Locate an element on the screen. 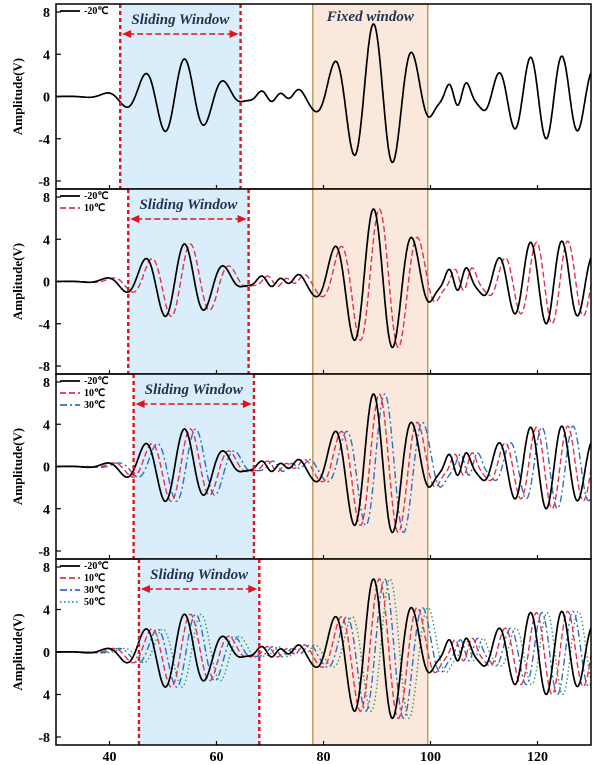 The height and width of the screenshot is (765, 600). legend-label: 50℃ is located at coordinates (94, 602).